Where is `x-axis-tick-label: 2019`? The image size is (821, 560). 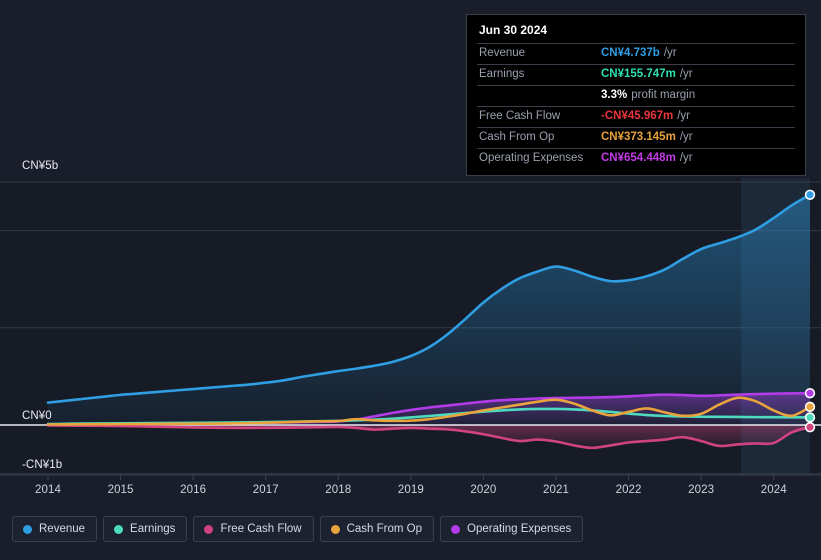
x-axis-tick-label: 2019 is located at coordinates (410, 490).